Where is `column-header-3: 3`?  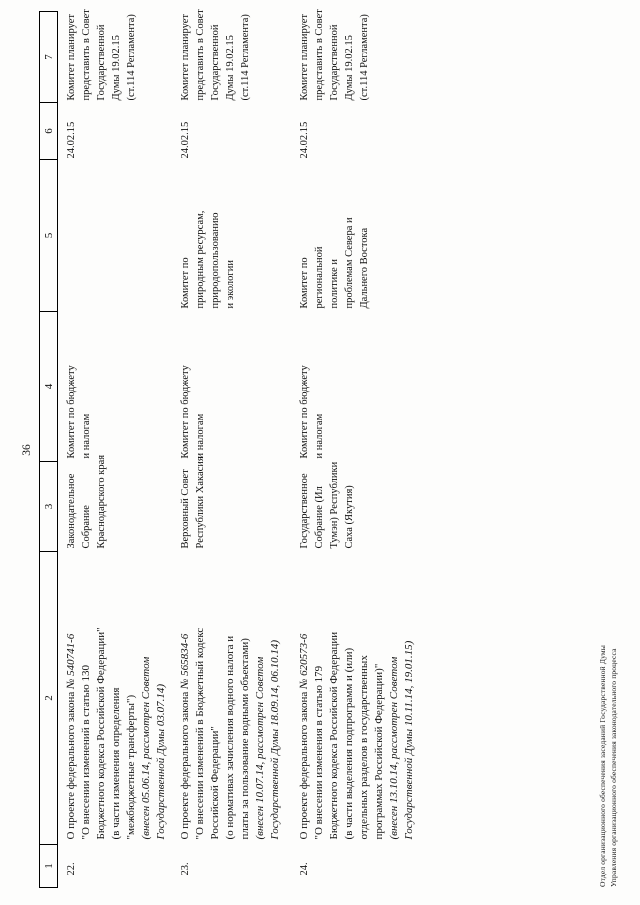 column-header-3: 3 is located at coordinates (48, 506).